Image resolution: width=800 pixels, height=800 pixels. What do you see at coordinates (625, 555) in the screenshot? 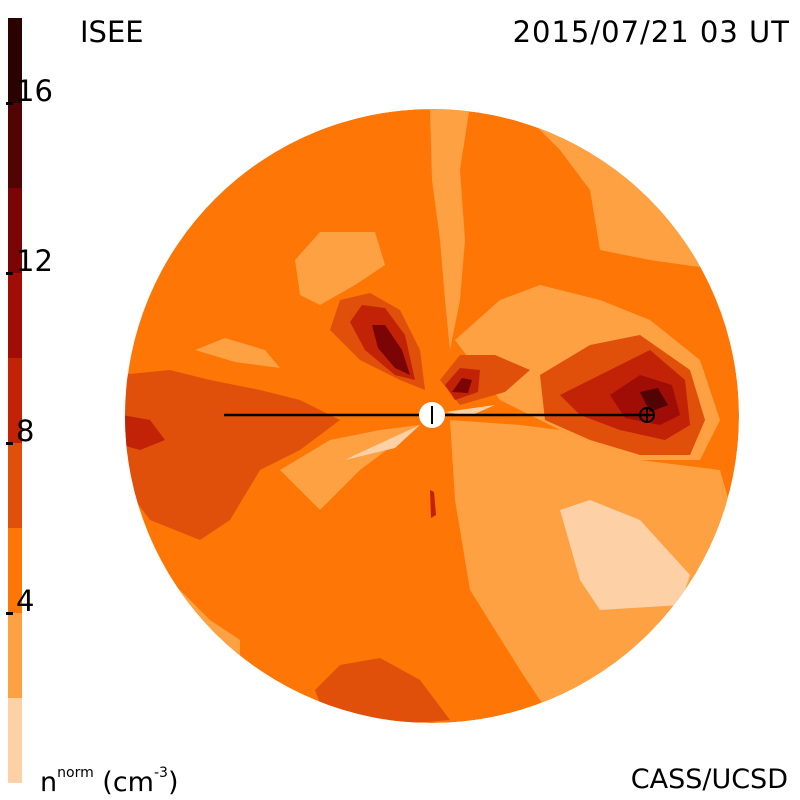
I see `contour-pale-se` at bounding box center [625, 555].